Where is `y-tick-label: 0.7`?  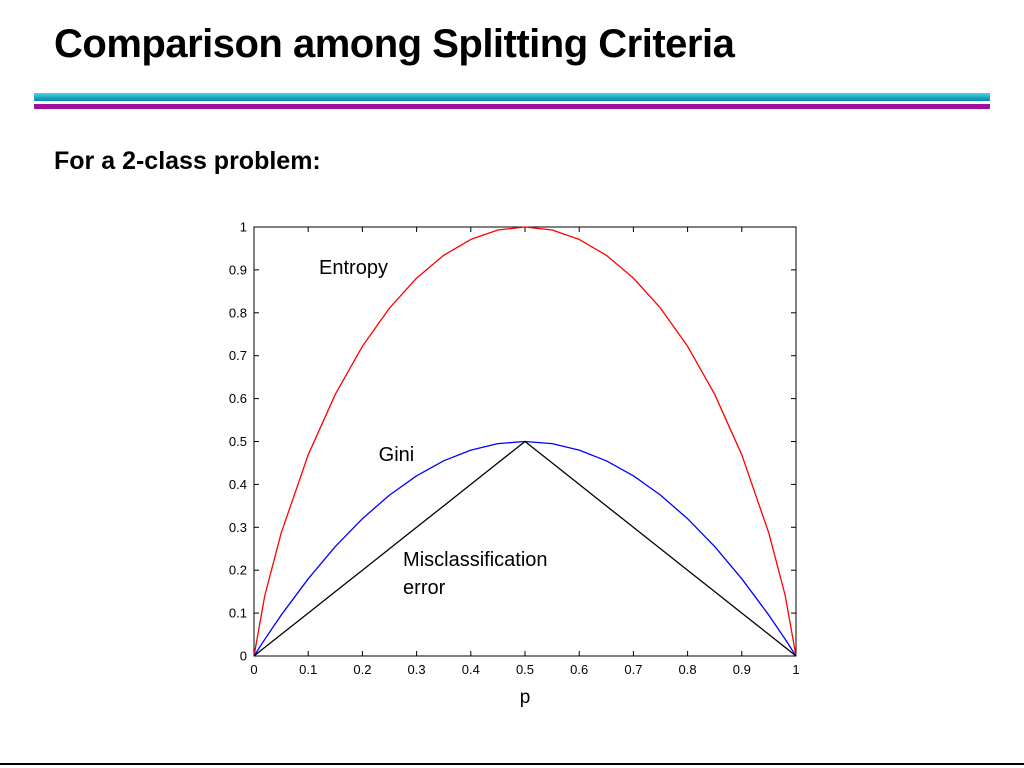 y-tick-label: 0.7 is located at coordinates (238, 355).